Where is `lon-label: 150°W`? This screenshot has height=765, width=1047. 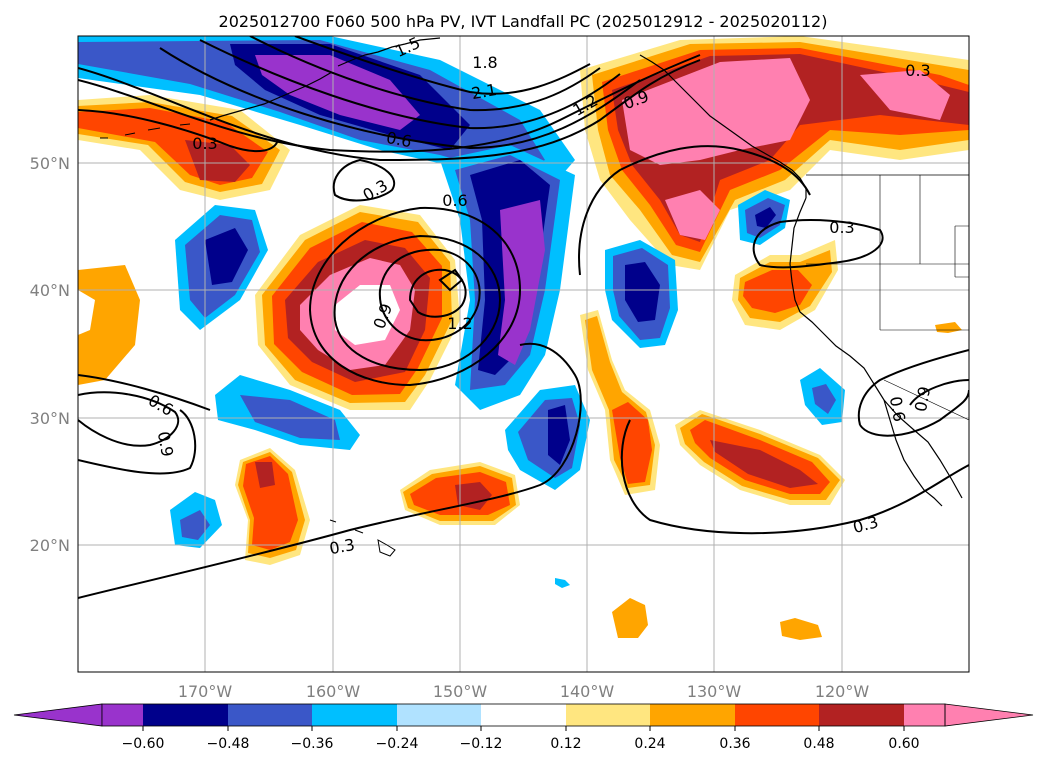 lon-label: 150°W is located at coordinates (460, 691).